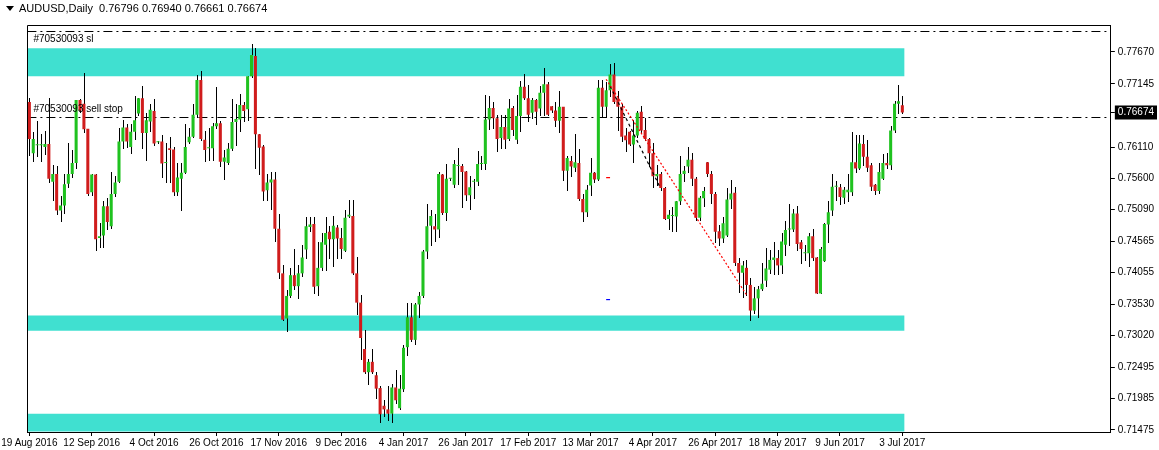  What do you see at coordinates (1135, 146) in the screenshot?
I see `y-tick-label: 0.76110` at bounding box center [1135, 146].